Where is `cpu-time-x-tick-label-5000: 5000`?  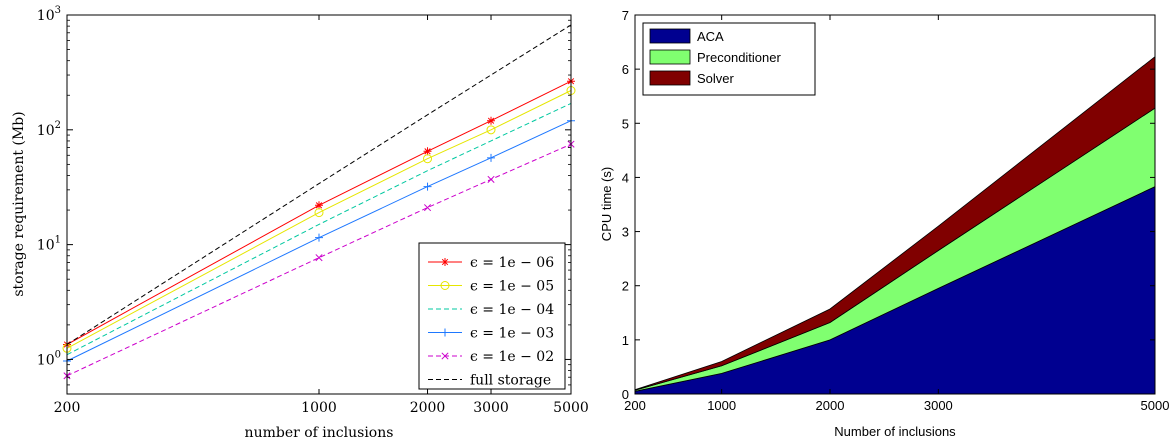 cpu-time-x-tick-label-5000: 5000 is located at coordinates (1155, 405).